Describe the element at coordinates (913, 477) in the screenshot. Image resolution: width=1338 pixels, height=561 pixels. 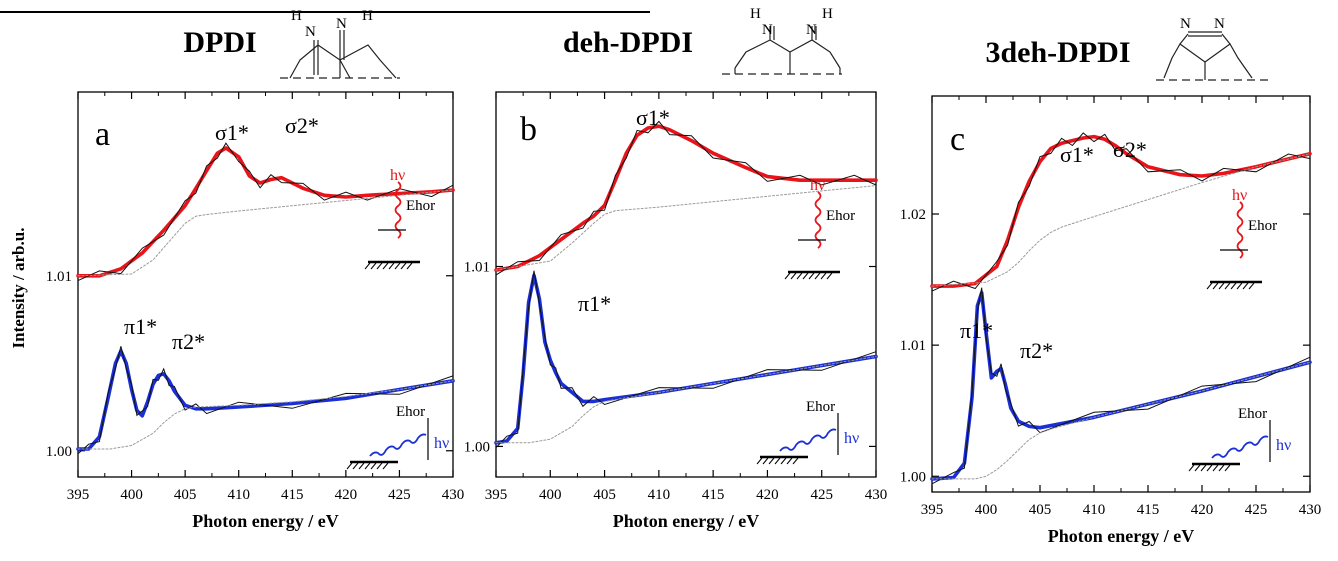
I see `y-tick-label: 1.00` at that location.